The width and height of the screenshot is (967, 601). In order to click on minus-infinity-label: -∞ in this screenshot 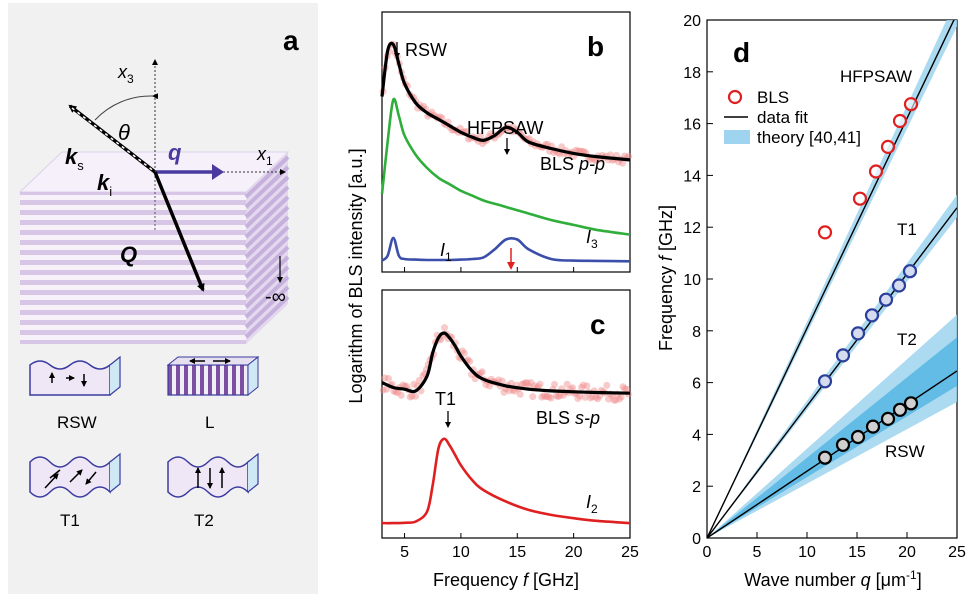, I will do `click(275, 297)`.